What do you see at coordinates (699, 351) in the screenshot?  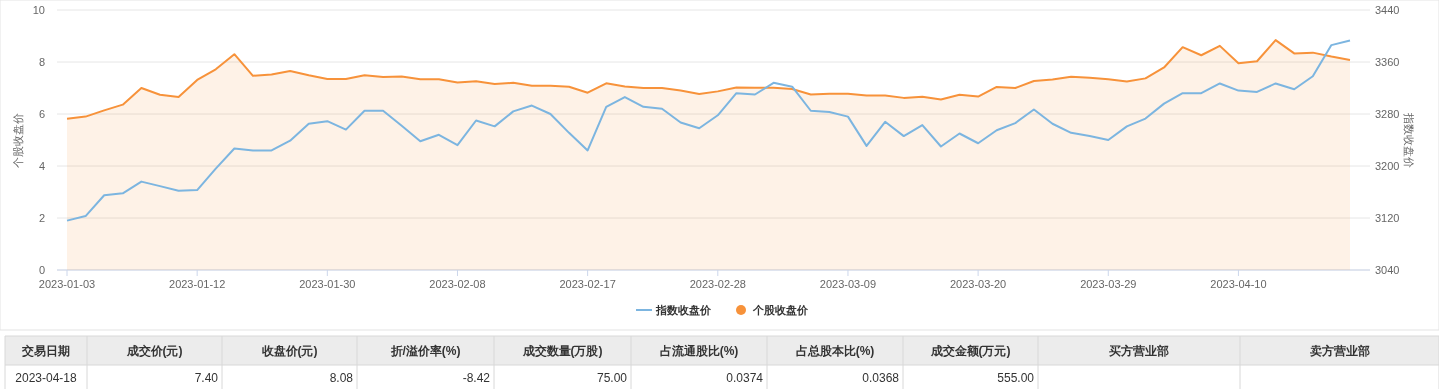 I see `text: 占流通股比(%)` at bounding box center [699, 351].